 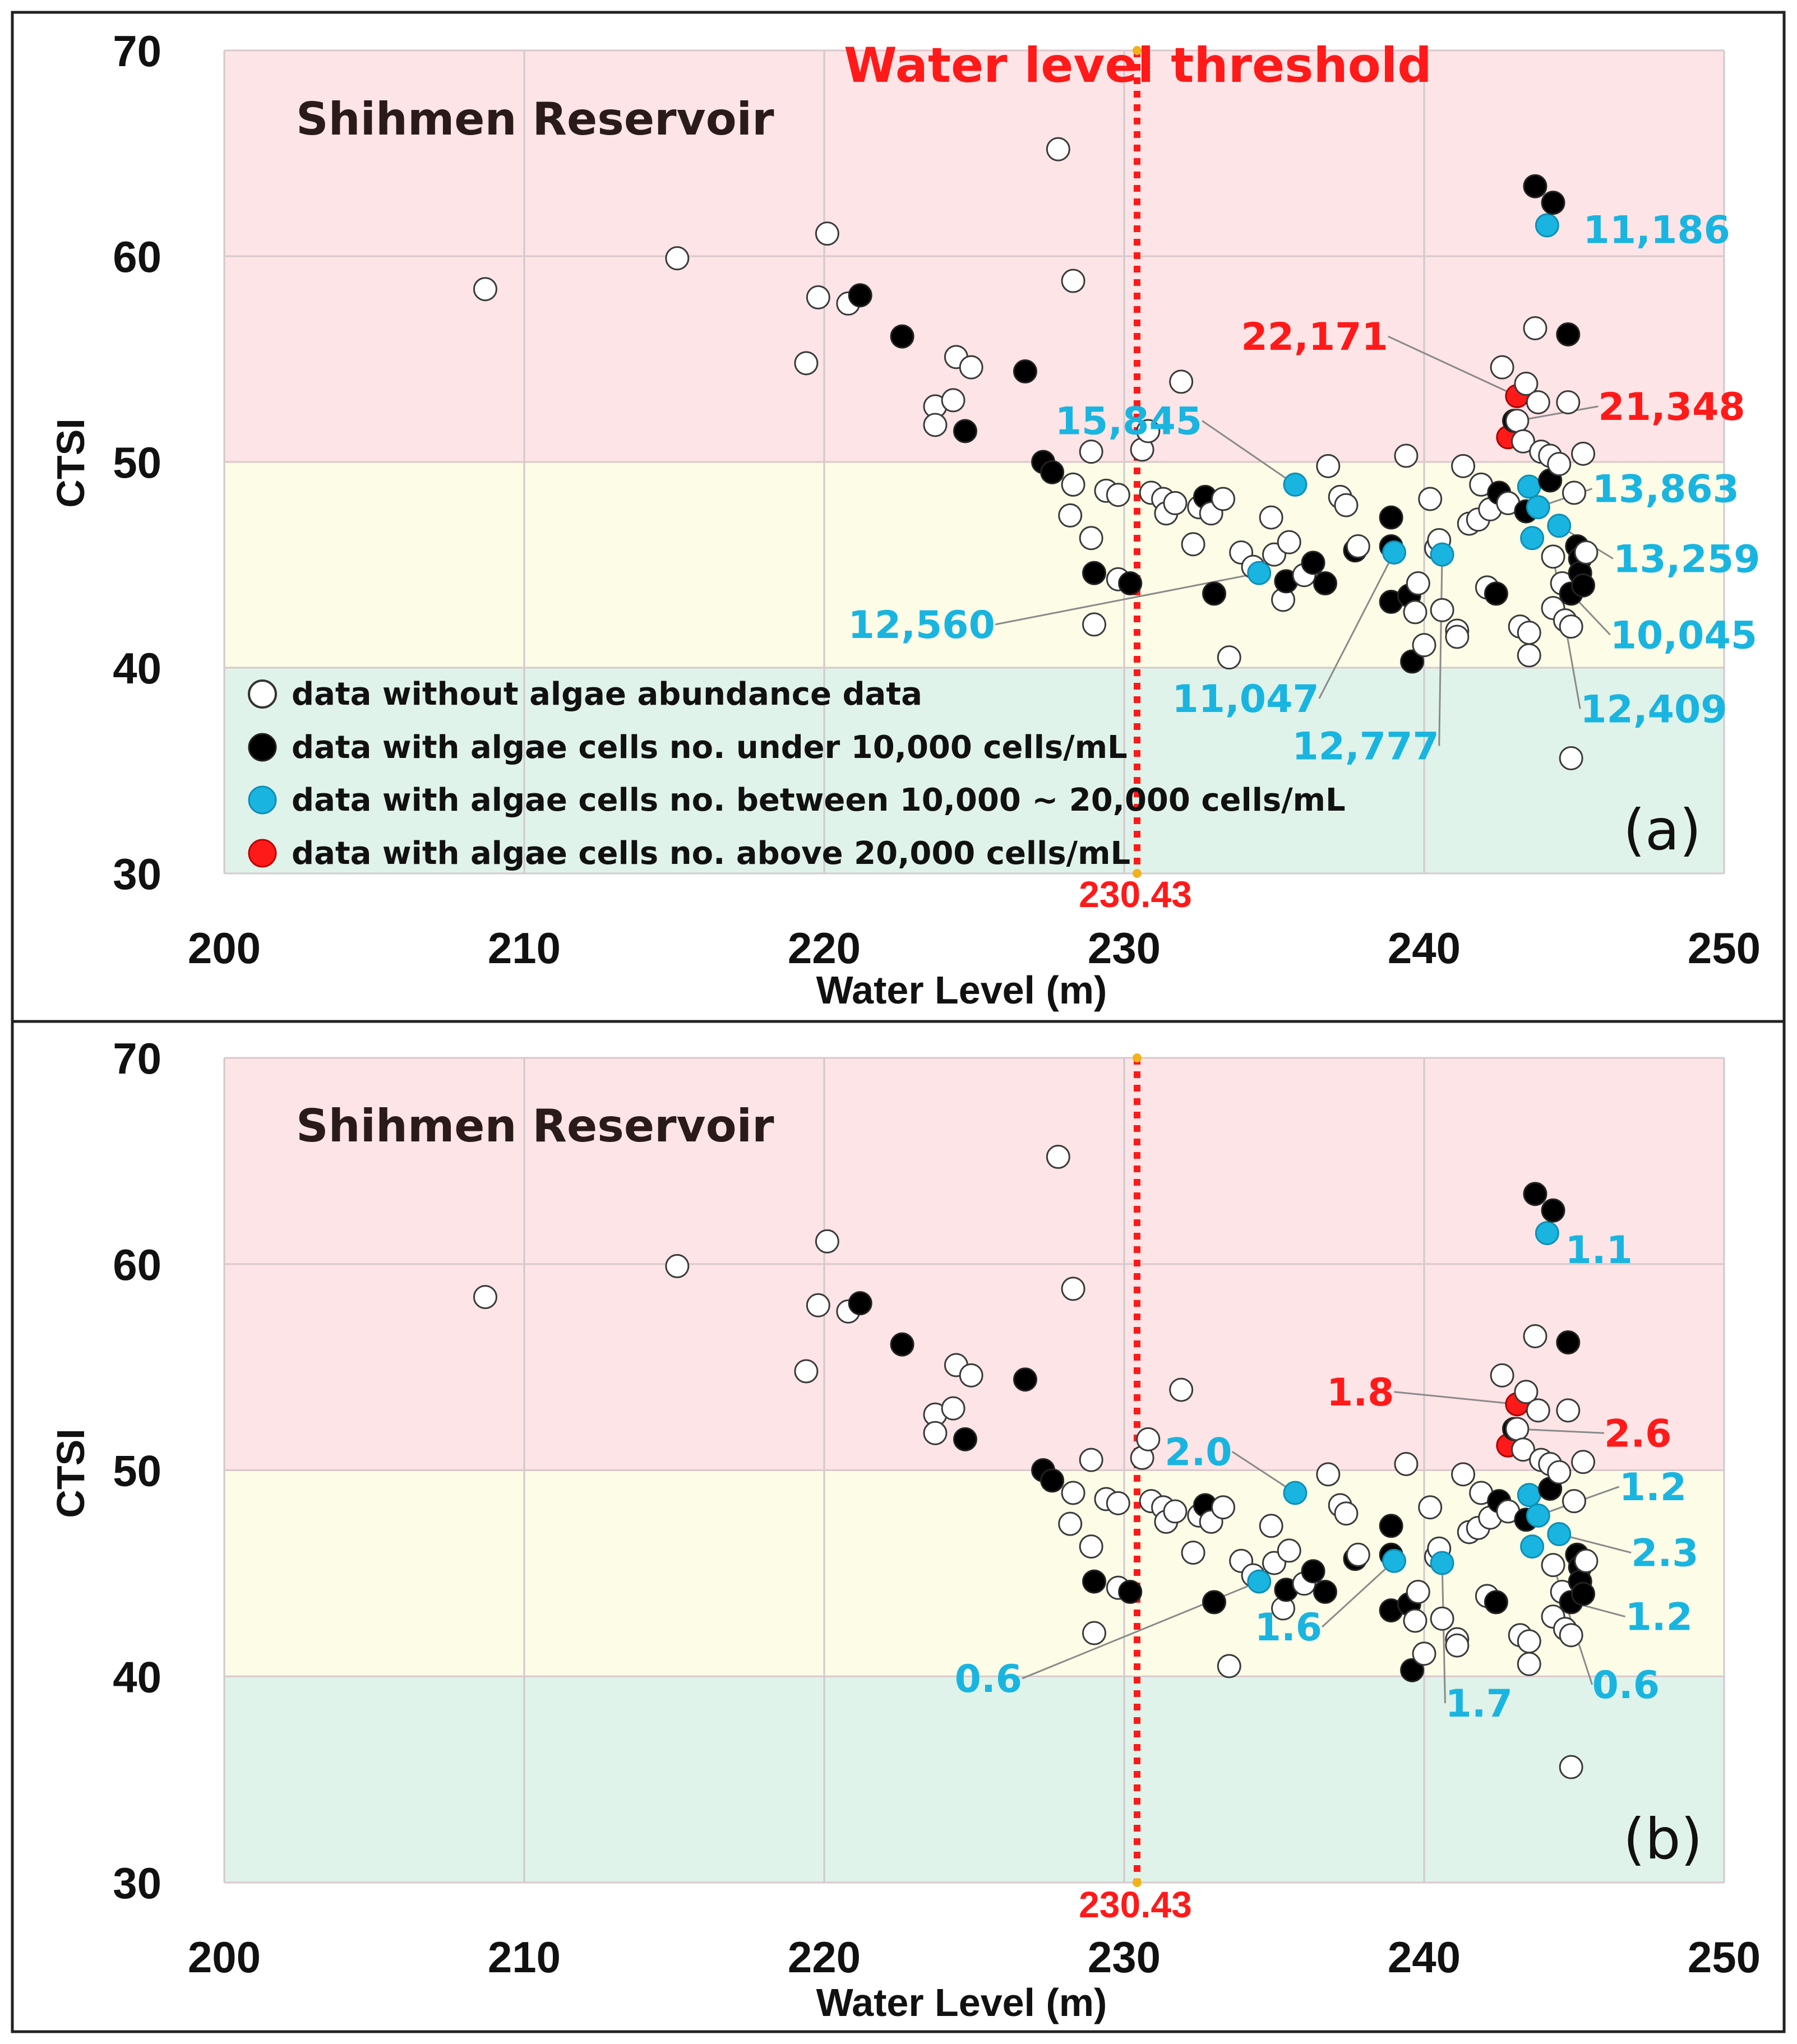 What do you see at coordinates (1315, 337) in the screenshot?
I see `panel-a-annotation-1: 22,171` at bounding box center [1315, 337].